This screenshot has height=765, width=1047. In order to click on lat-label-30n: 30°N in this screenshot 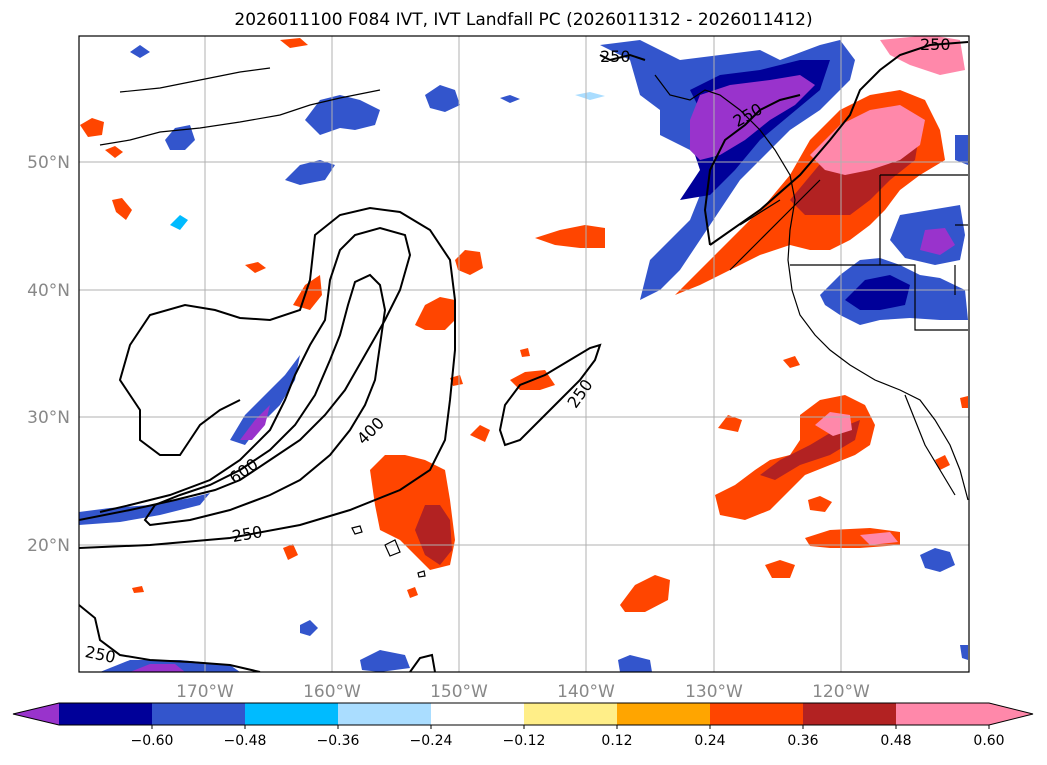, I will do `click(48, 418)`.